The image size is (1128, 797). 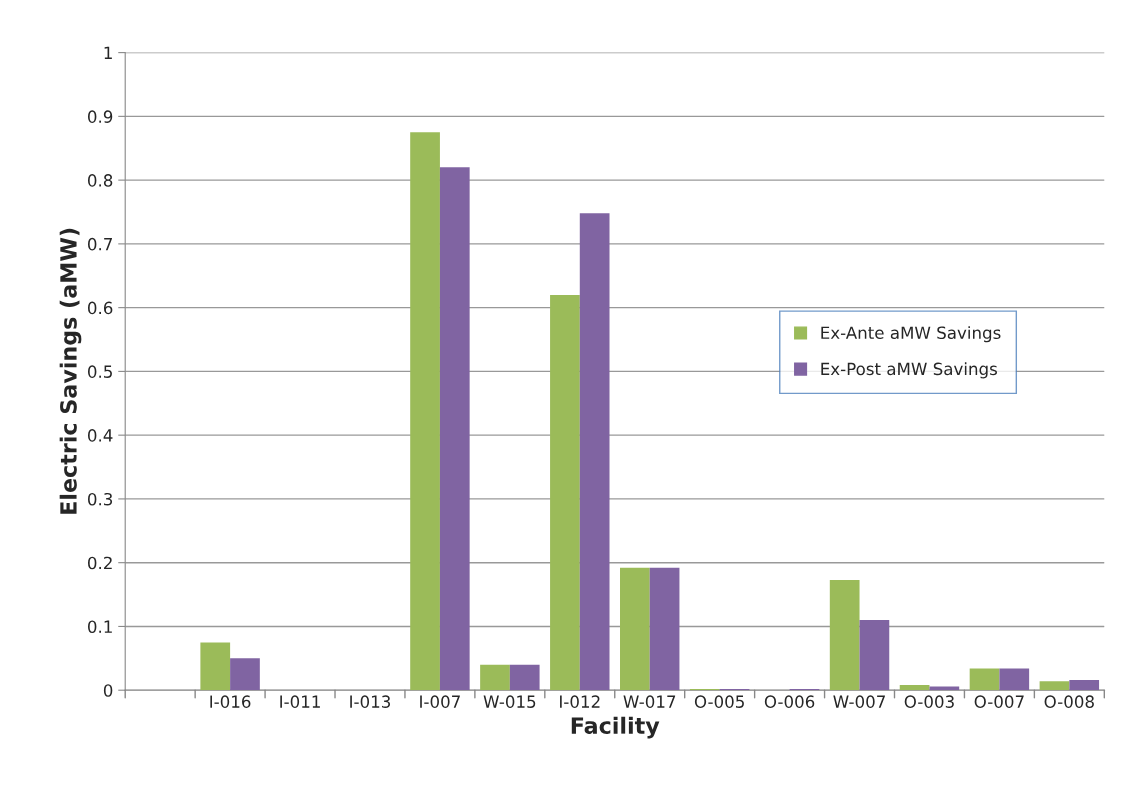 I want to click on x-tick-label: O-005, so click(x=719, y=701).